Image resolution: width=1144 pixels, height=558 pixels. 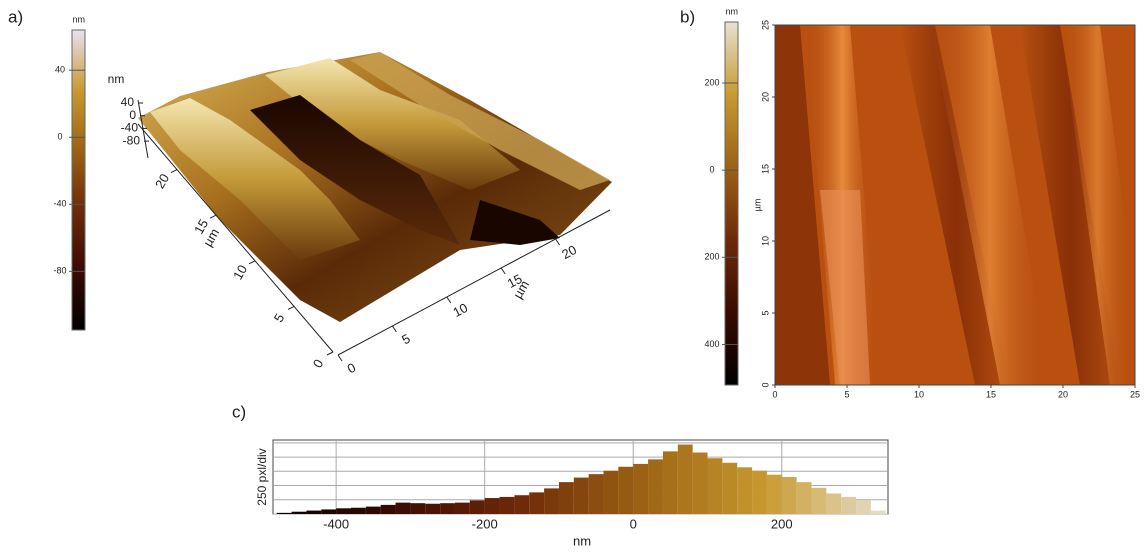 I want to click on z-tick-label: -80, so click(x=132, y=140).